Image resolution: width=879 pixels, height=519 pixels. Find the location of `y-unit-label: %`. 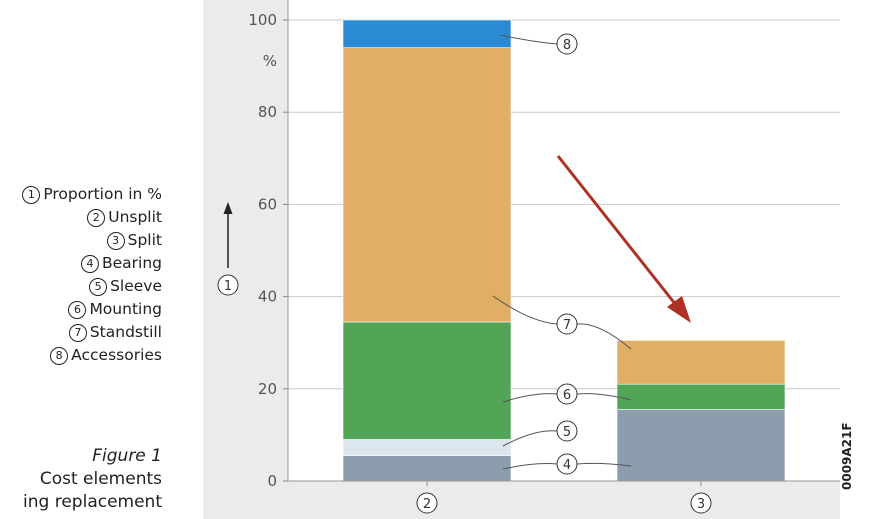

y-unit-label: % is located at coordinates (270, 61).